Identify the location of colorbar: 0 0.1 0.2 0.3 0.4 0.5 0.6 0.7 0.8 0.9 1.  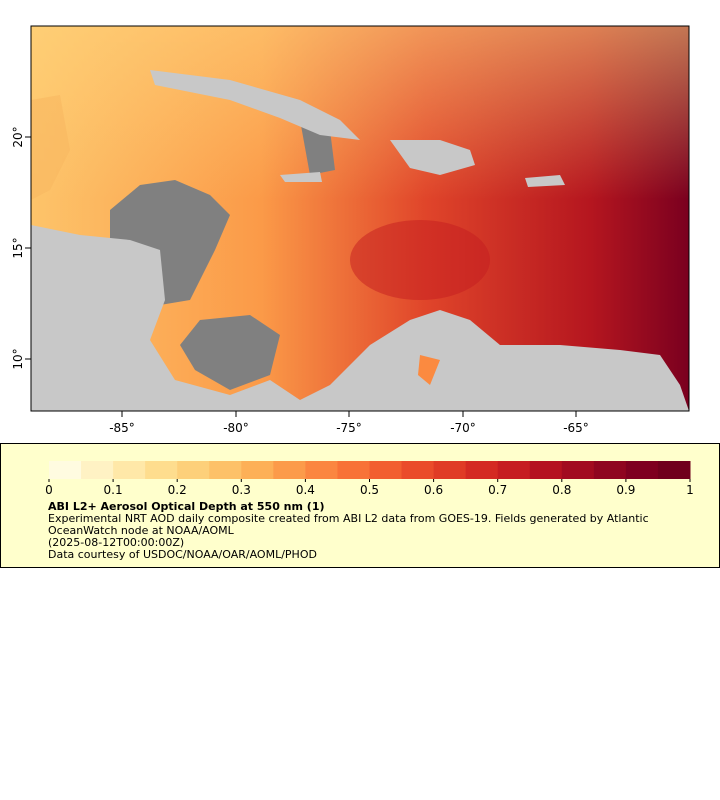
(369, 479).